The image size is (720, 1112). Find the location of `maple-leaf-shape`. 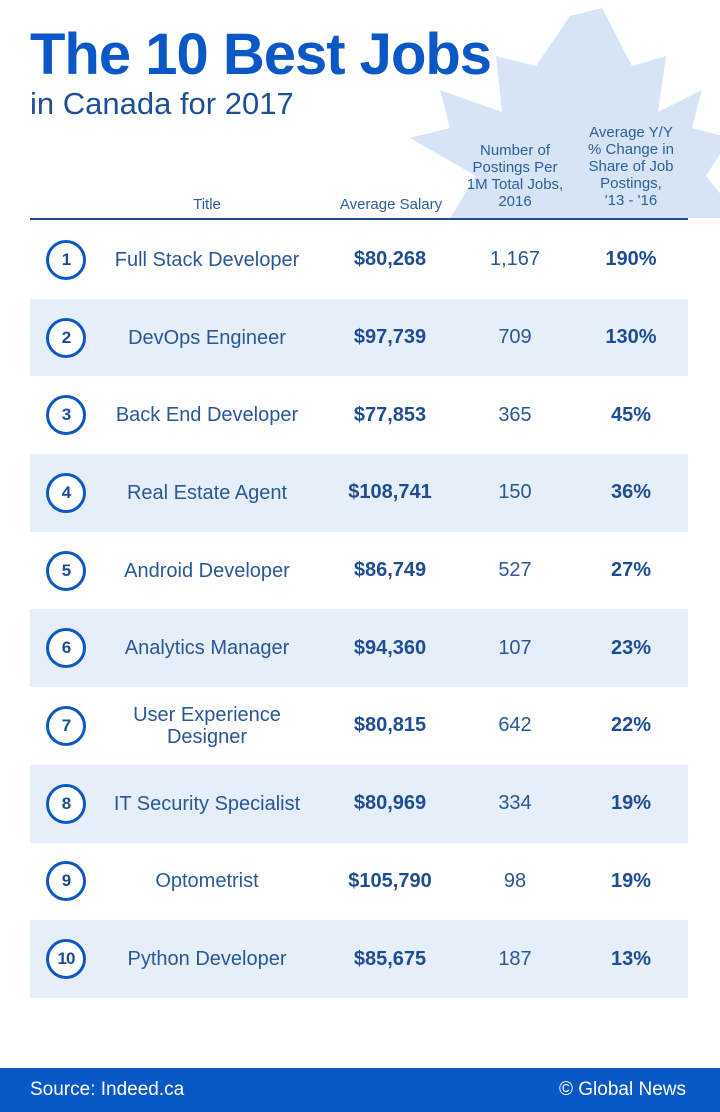

maple-leaf-shape is located at coordinates (565, 113).